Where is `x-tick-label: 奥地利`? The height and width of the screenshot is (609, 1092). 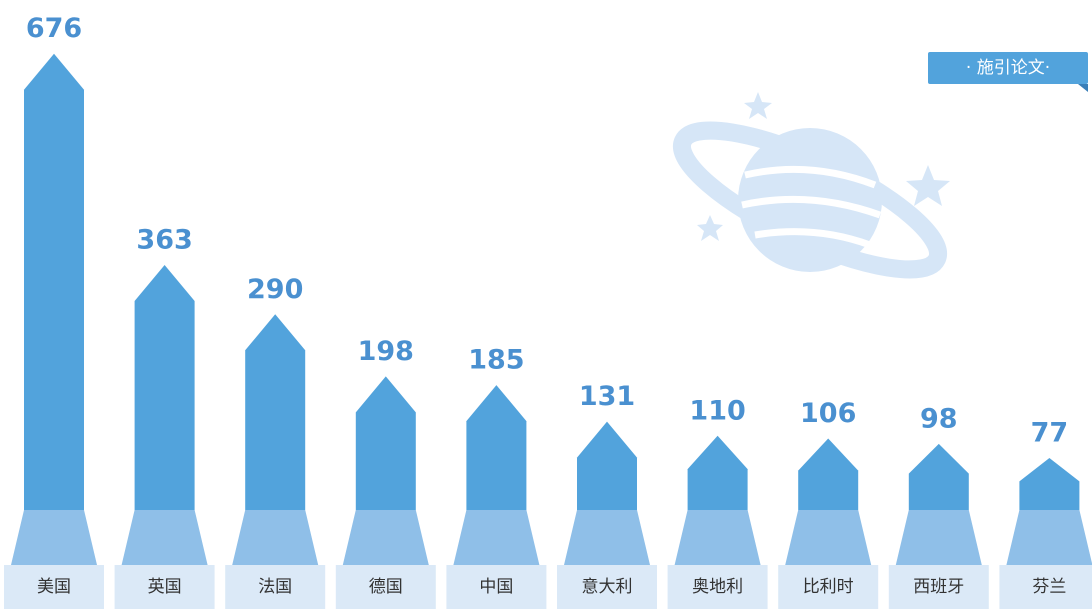 x-tick-label: 奥地利 is located at coordinates (717, 587).